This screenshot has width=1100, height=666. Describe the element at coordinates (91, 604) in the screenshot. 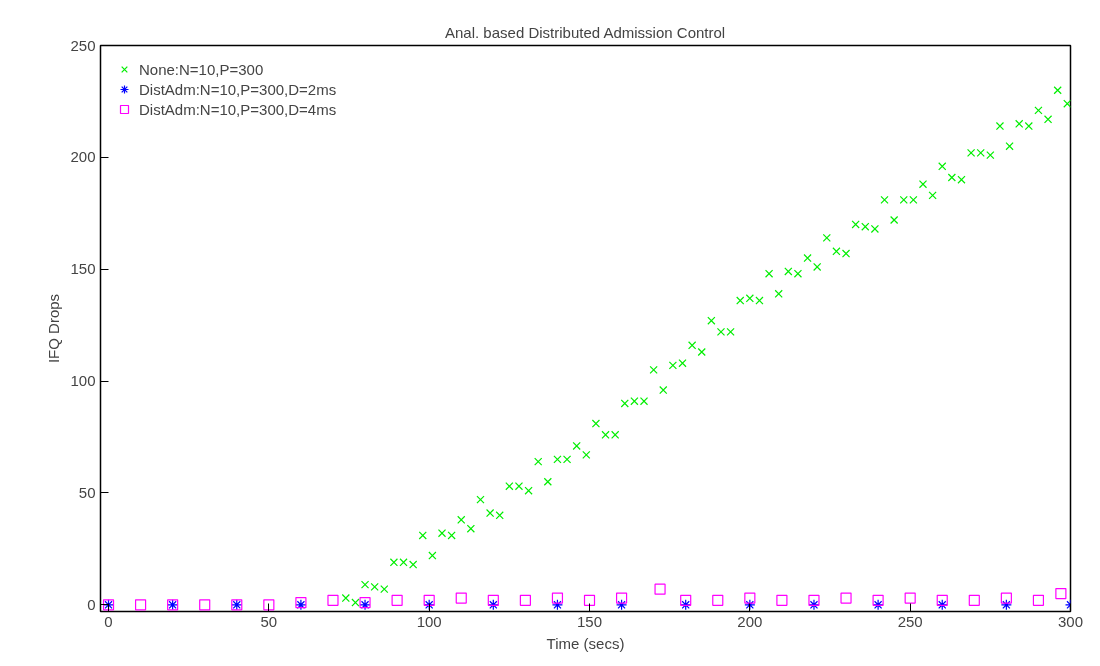

I see `y-tick-label: 0` at that location.